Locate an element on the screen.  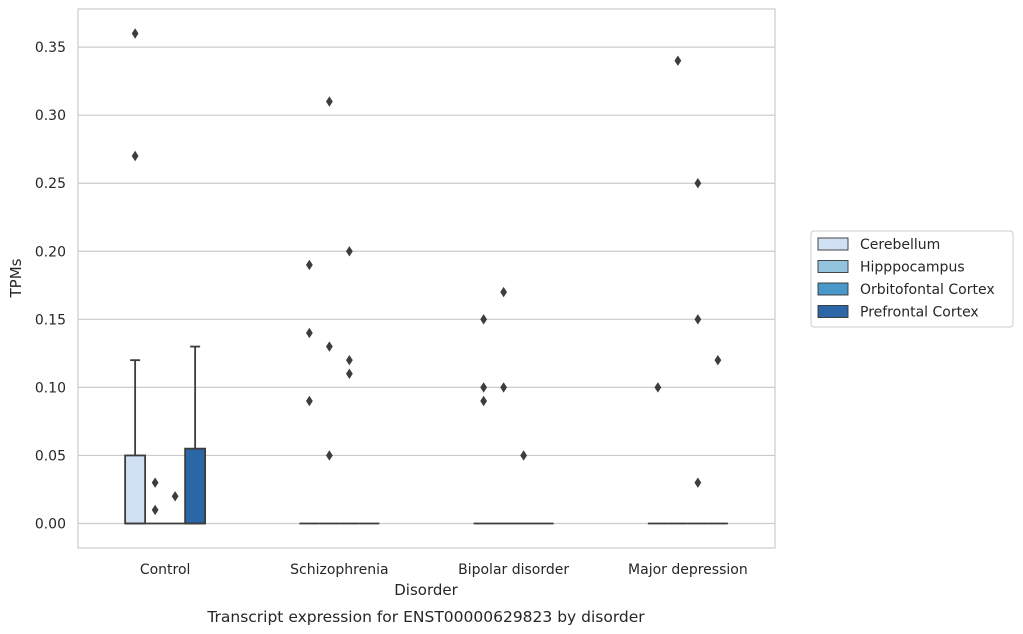
y-tick-label: 0.15 is located at coordinates (50, 320).